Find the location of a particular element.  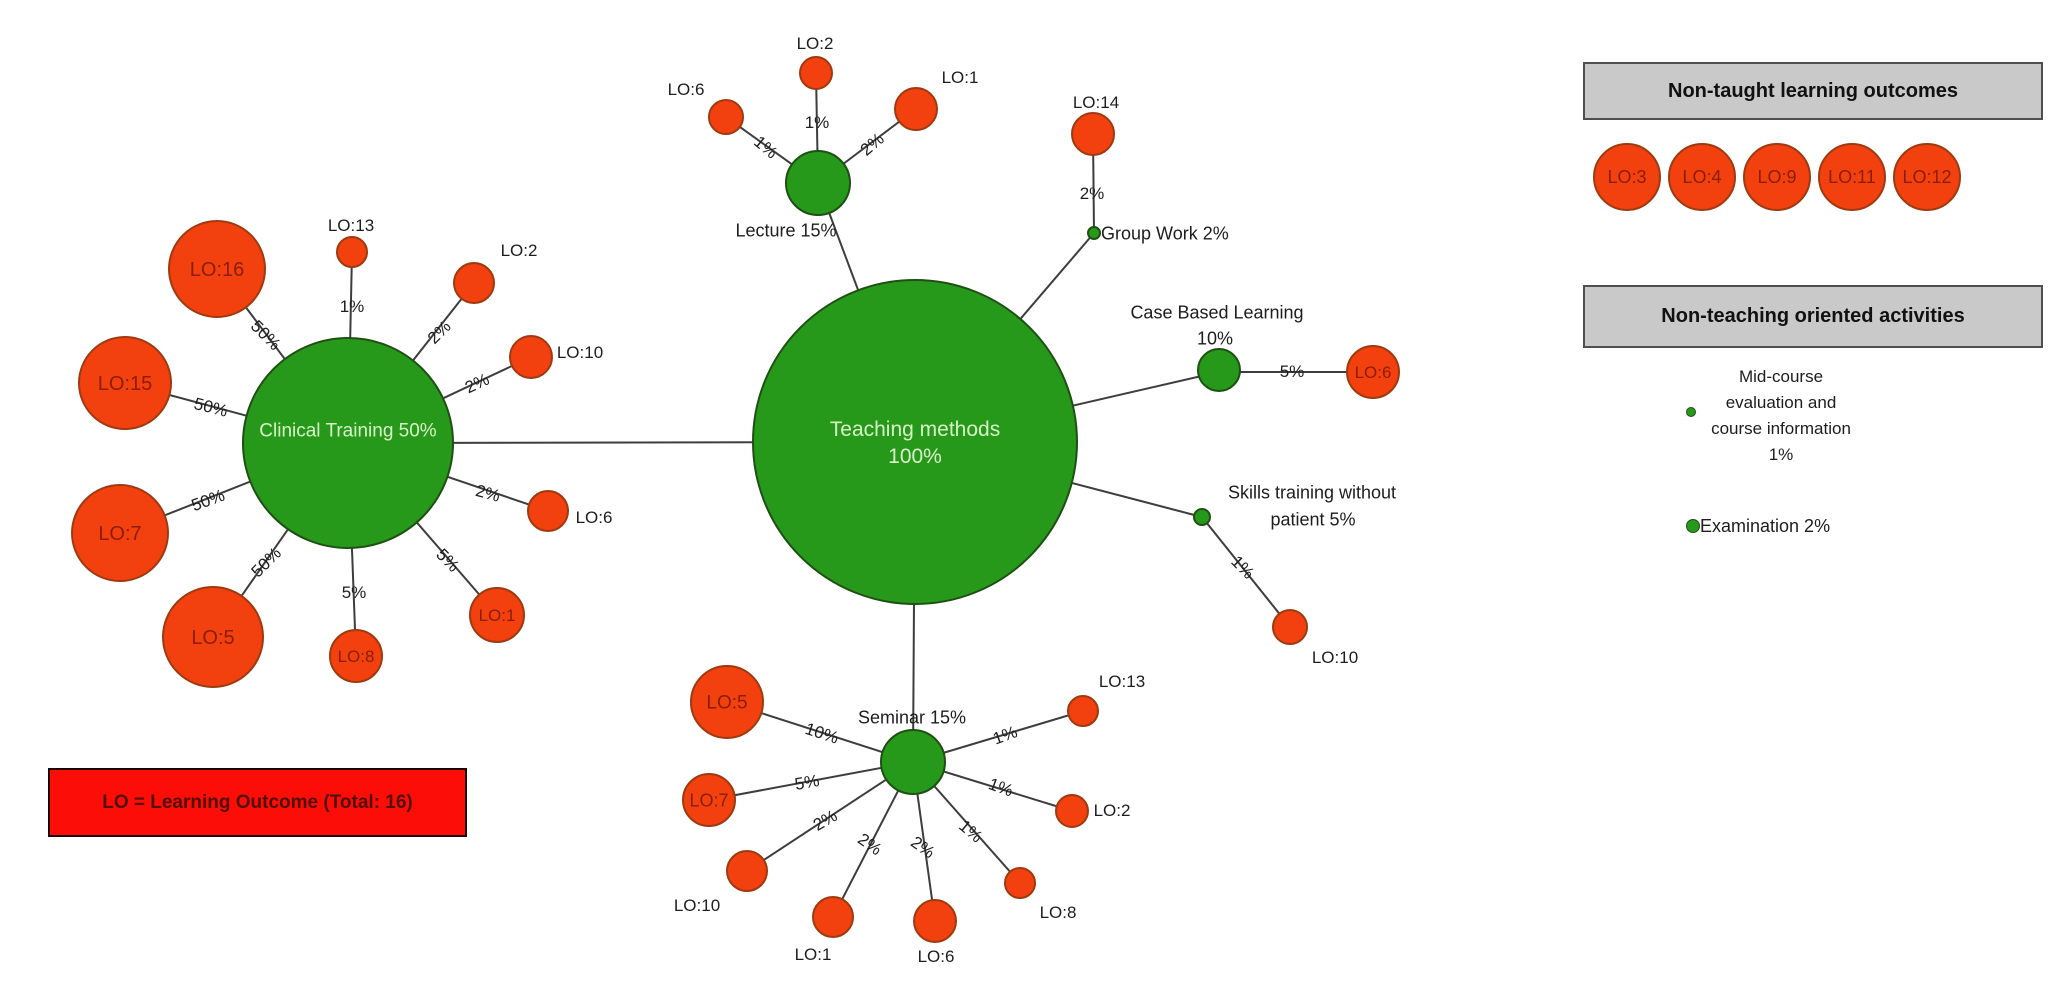

node-lecture-lo6 is located at coordinates (726, 117).